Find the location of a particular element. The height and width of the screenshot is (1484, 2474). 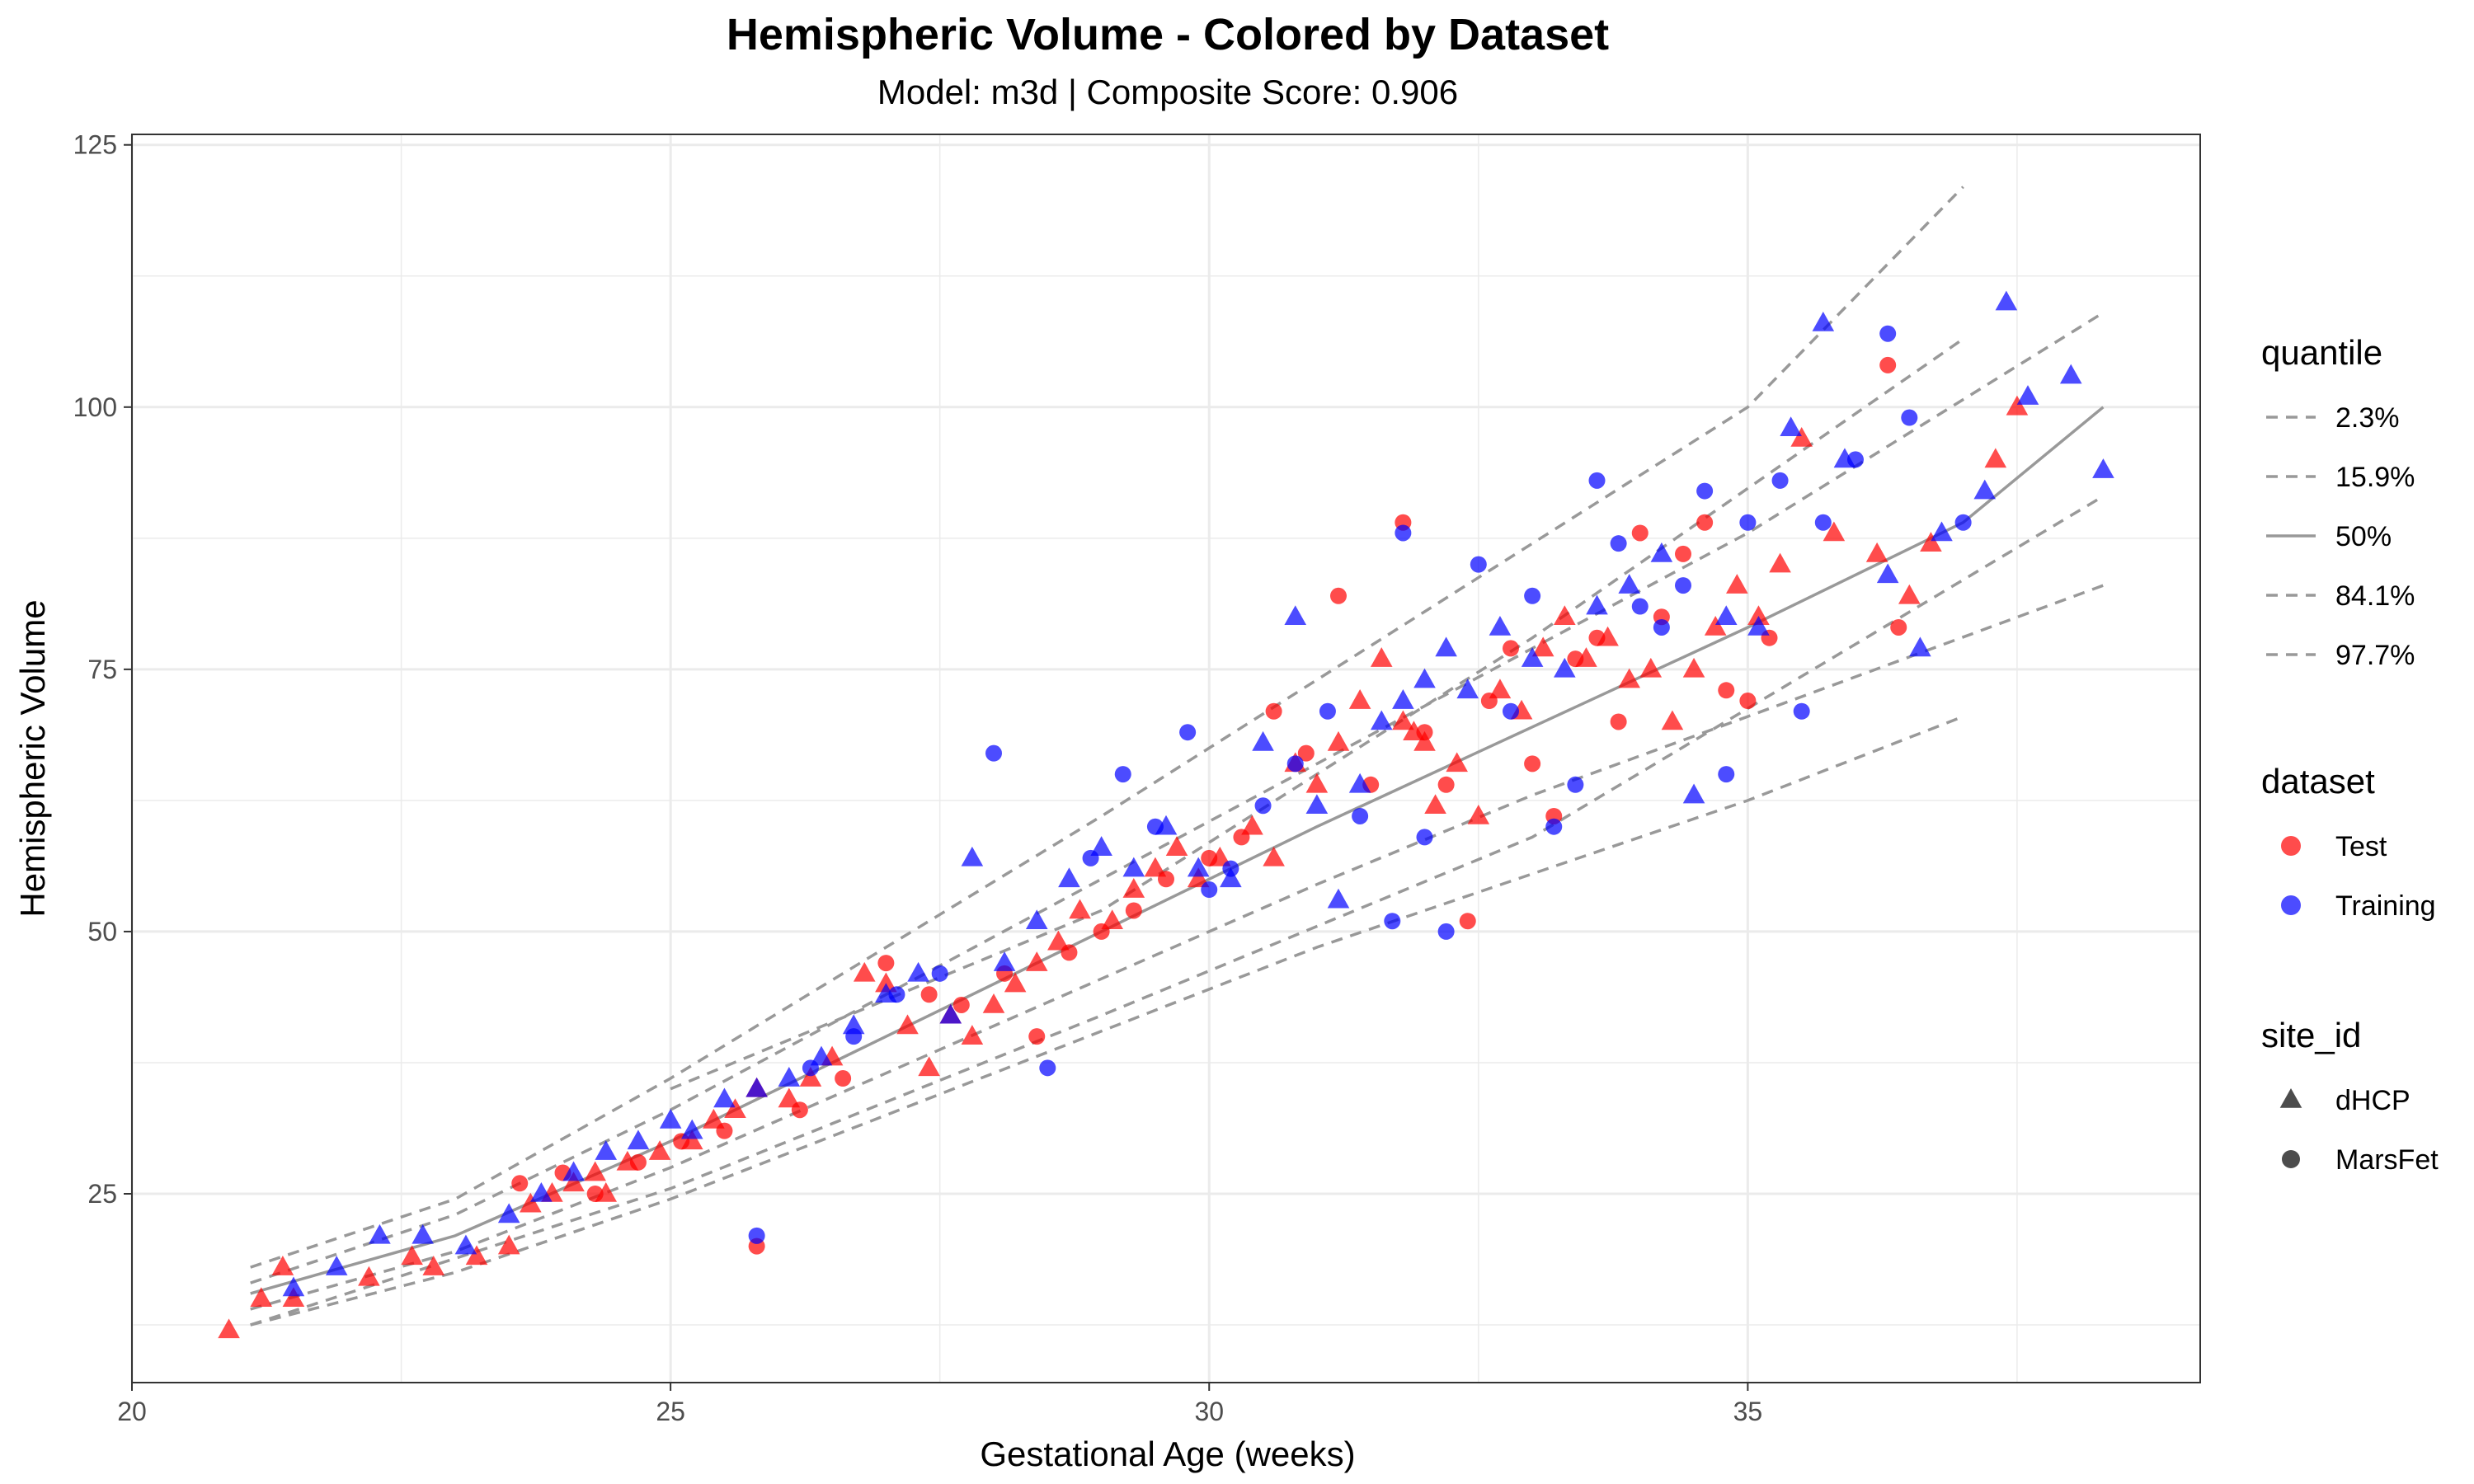

x-tick-label: 25 is located at coordinates (670, 1411).